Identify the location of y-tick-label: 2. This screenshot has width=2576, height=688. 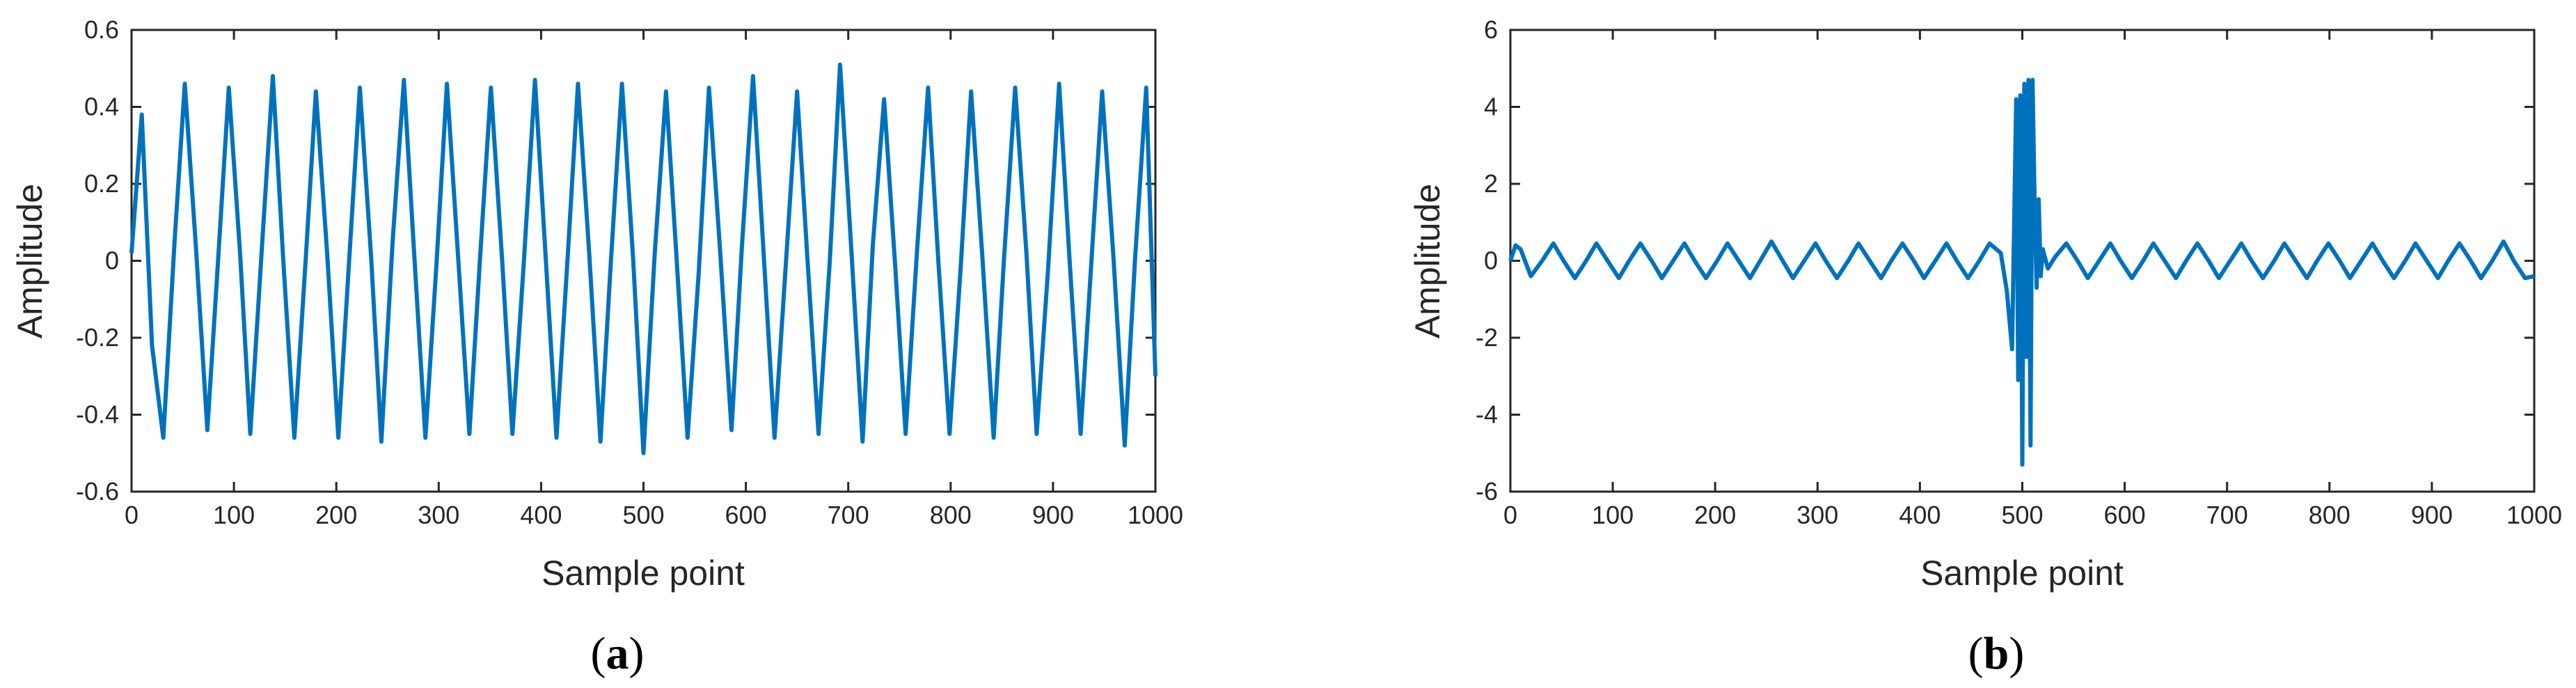
(1491, 184).